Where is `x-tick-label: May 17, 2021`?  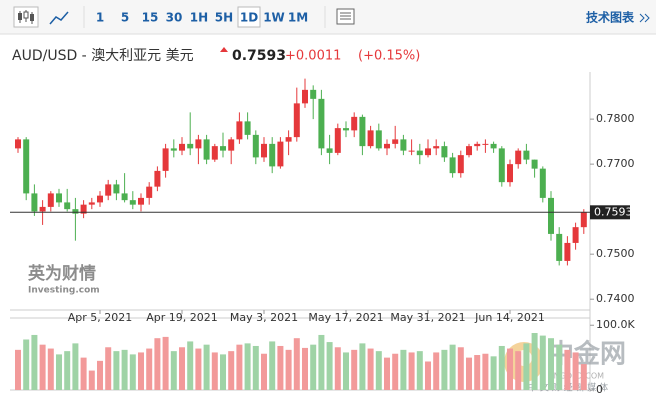 x-tick-label: May 17, 2021 is located at coordinates (345, 317).